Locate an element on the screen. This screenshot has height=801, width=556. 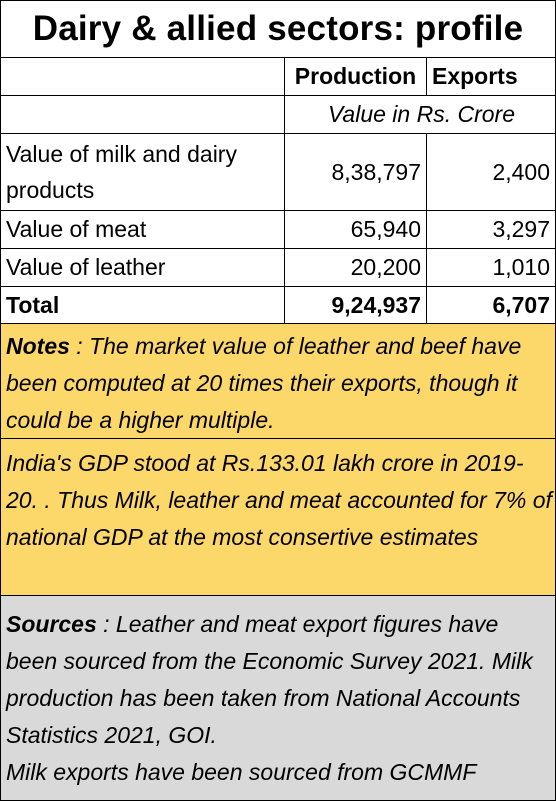
production-value: 65,940 is located at coordinates (356, 229).